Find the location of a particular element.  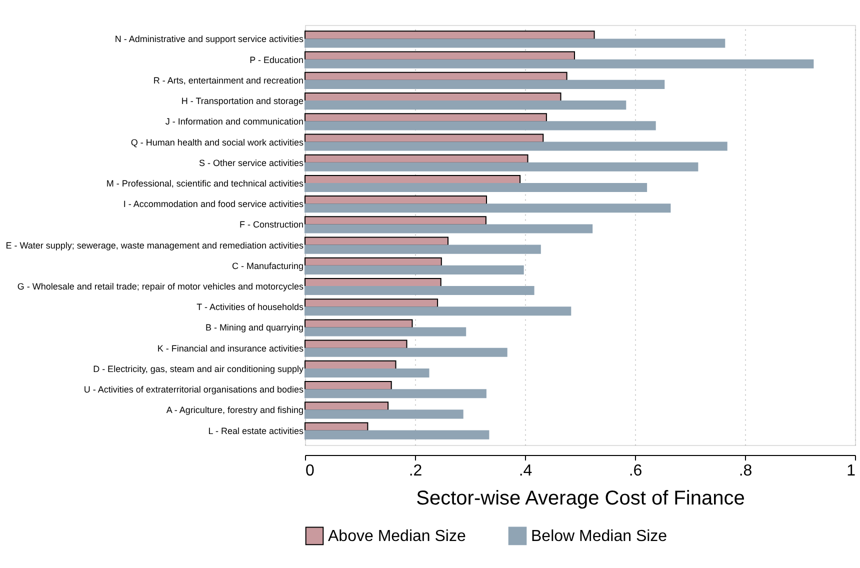

y-tick-label: M - Professional, scientific and technical activities is located at coordinates (205, 183).